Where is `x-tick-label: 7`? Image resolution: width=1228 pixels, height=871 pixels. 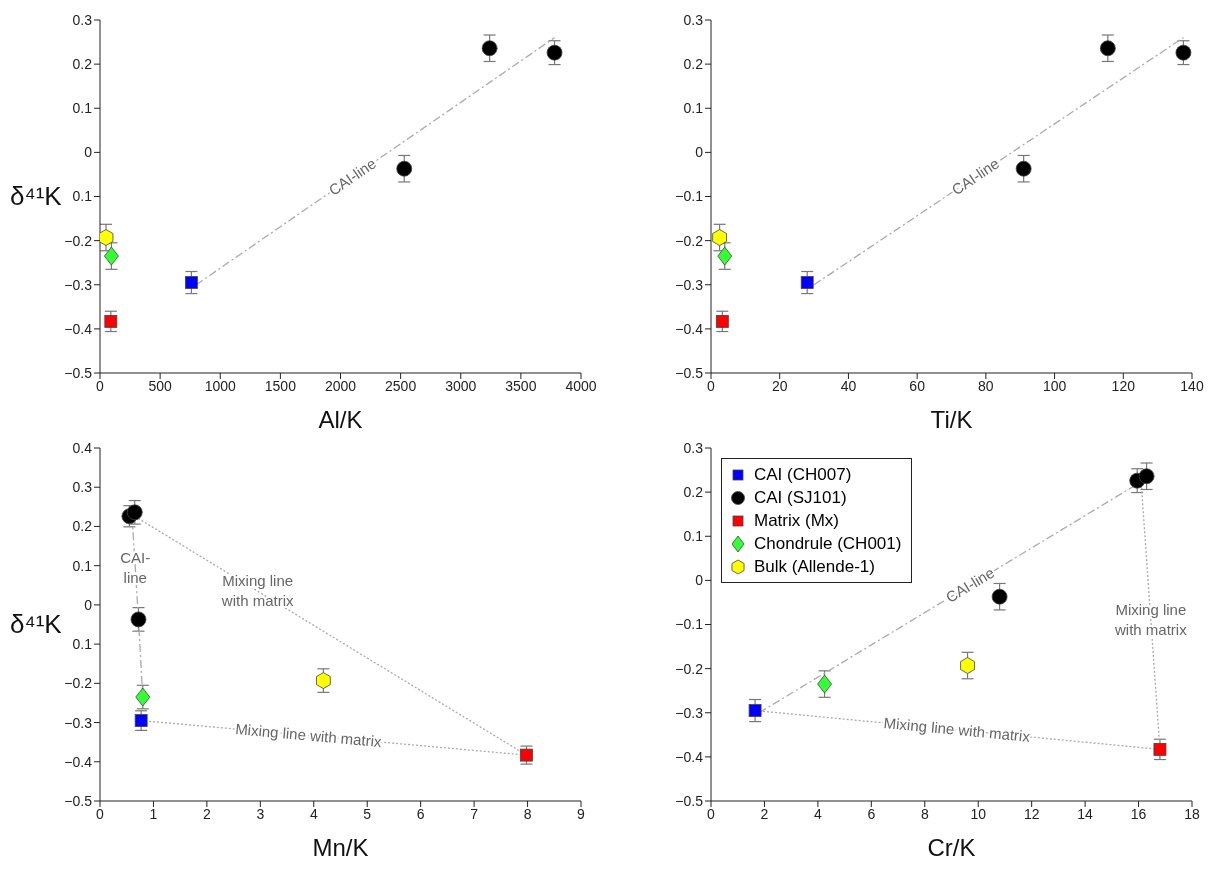 x-tick-label: 7 is located at coordinates (474, 813).